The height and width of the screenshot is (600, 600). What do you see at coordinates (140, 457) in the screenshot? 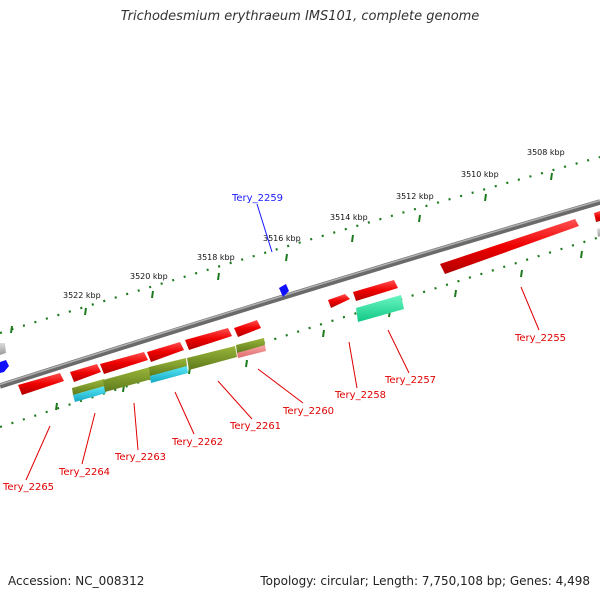
I see `gene-label: Tery_2263` at bounding box center [140, 457].